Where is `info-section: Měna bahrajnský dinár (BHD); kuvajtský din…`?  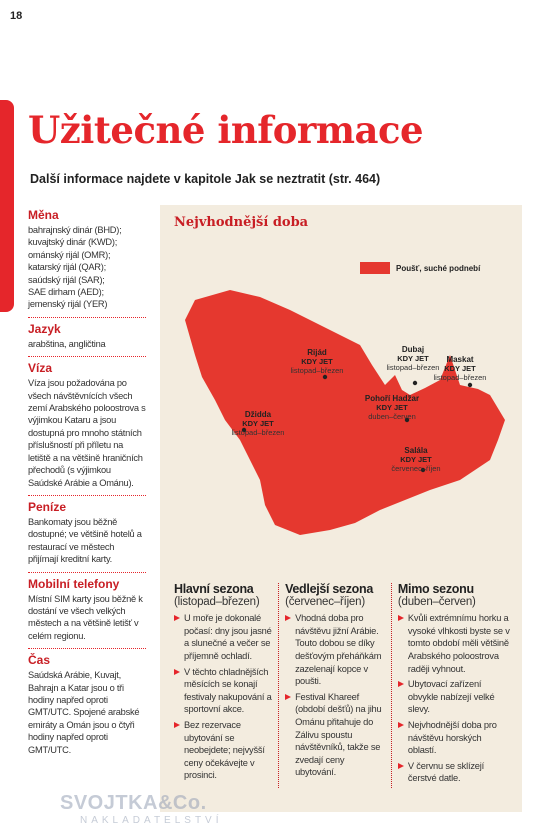
info-section: Měna bahrajnský dinár (BHD); kuvajtský din… is located at coordinates (87, 262).